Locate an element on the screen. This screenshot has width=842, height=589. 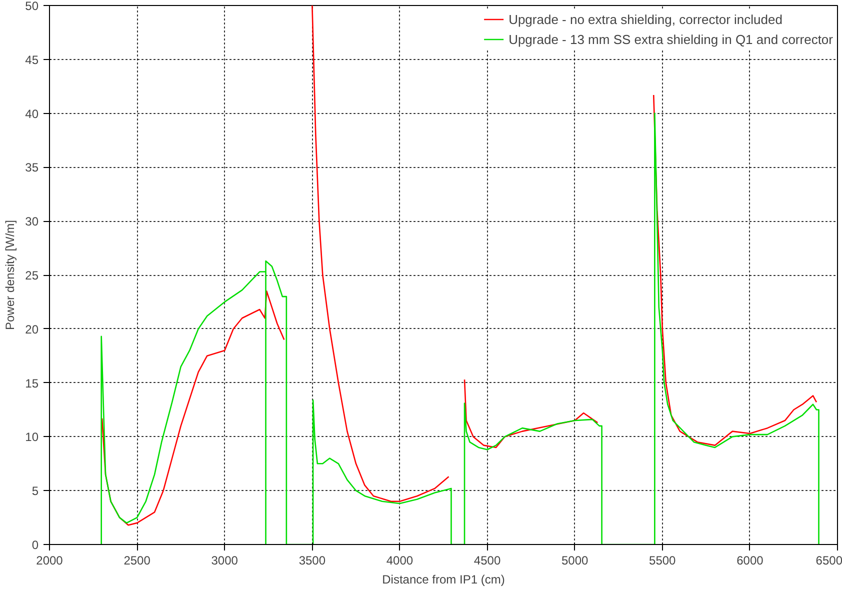
y-axis-title: Power density [W/m] is located at coordinates (10, 275).